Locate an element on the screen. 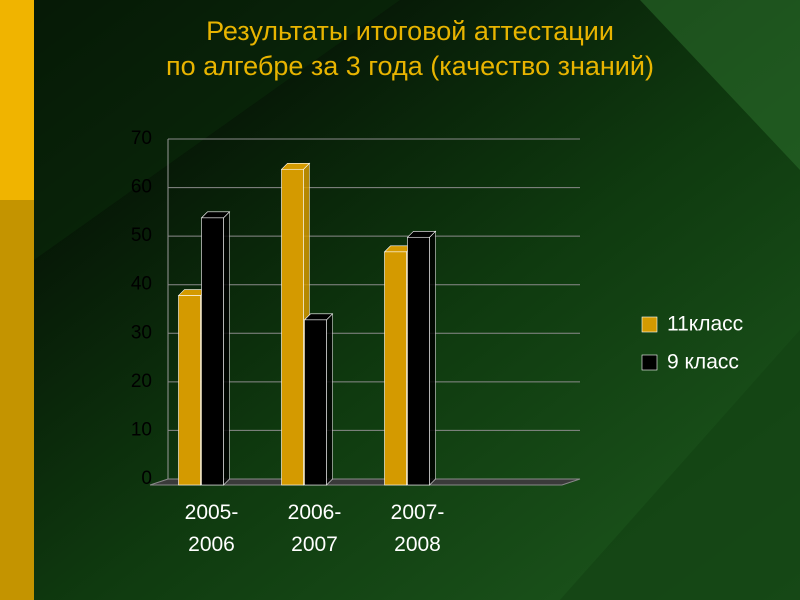 The image size is (800, 600). chart-title: по алгебре за 3 года (качество знаний) is located at coordinates (410, 66).